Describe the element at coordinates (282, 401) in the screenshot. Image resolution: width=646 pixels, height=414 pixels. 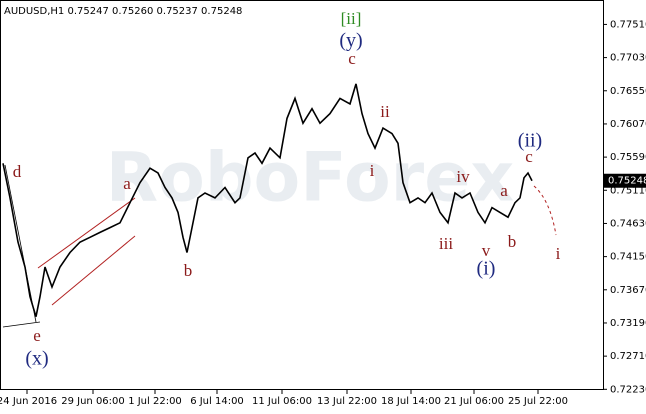
I see `x-tick-label: 11 Jul 06:00` at that location.